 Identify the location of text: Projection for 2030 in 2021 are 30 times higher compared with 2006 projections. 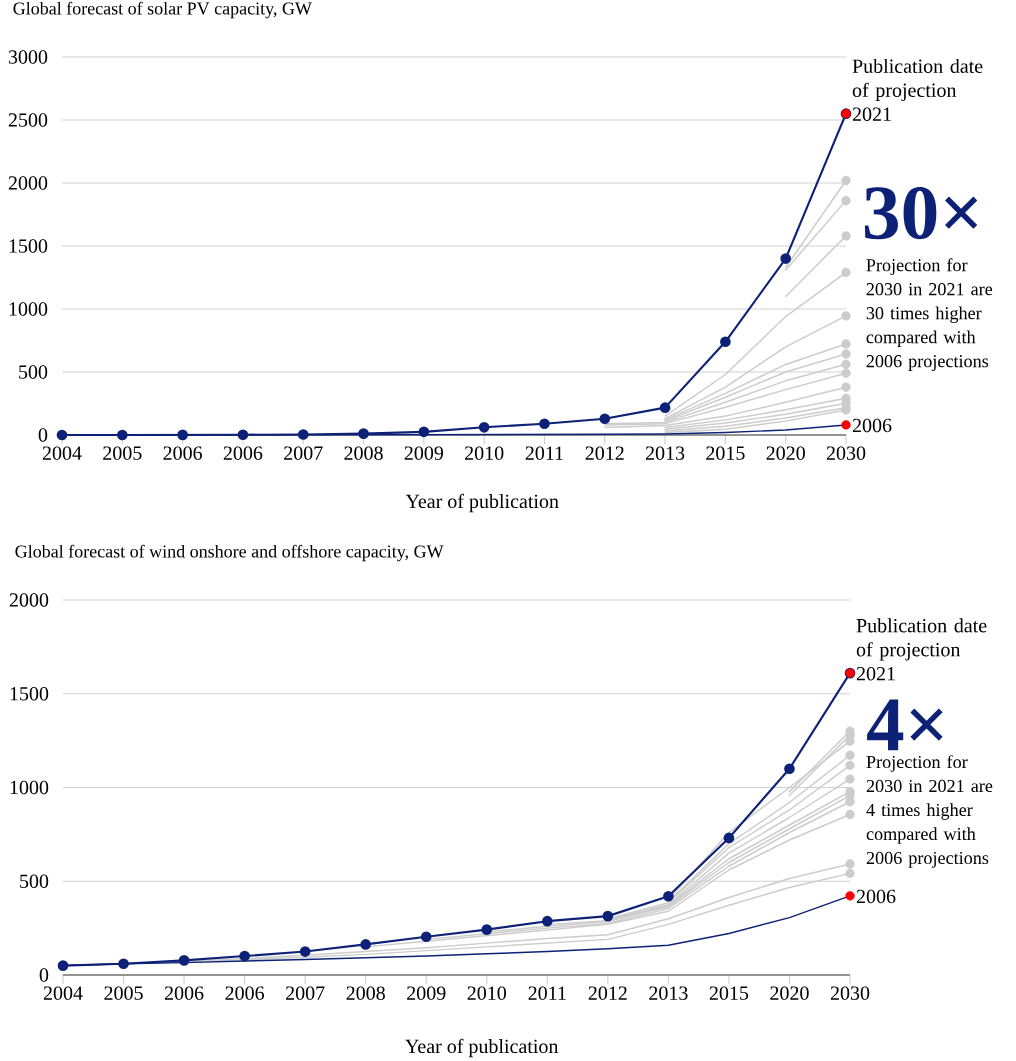
(929, 314).